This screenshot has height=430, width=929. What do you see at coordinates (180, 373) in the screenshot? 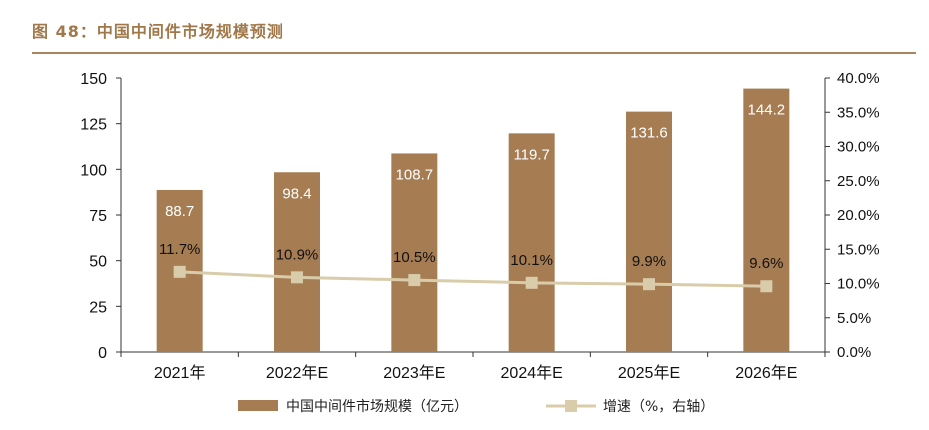
I see `x-tick-label: 2021年` at bounding box center [180, 373].